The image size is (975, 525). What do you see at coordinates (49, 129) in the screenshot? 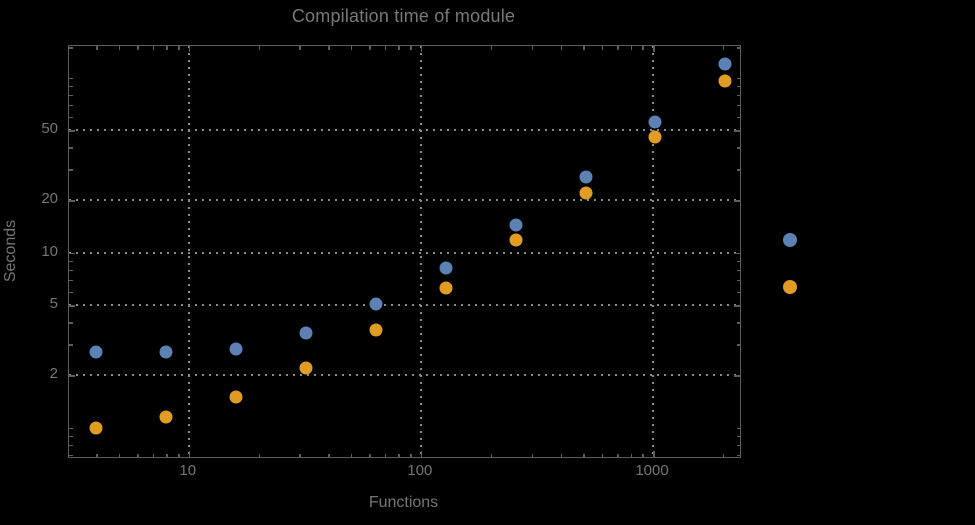
I see `y-tick-label: 50` at bounding box center [49, 129].